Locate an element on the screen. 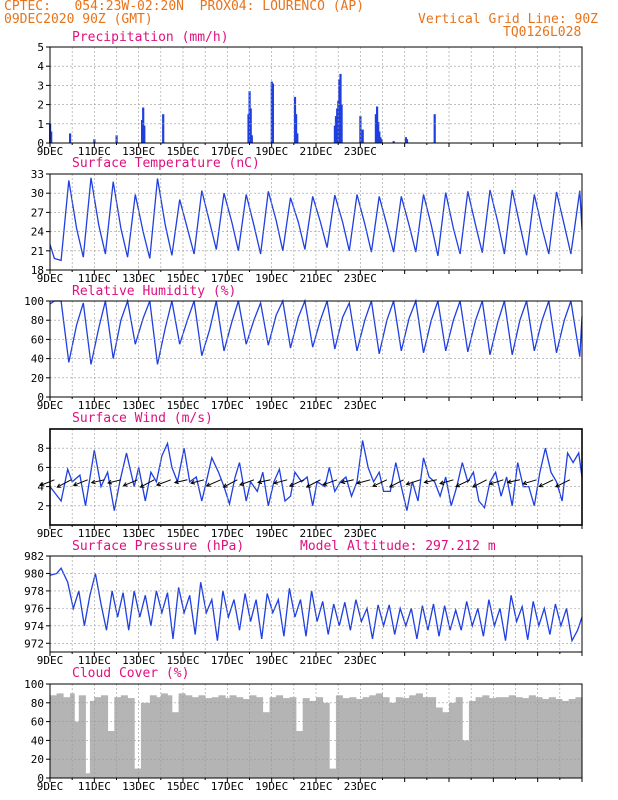  y-tick-label: 21 is located at coordinates (37, 251).